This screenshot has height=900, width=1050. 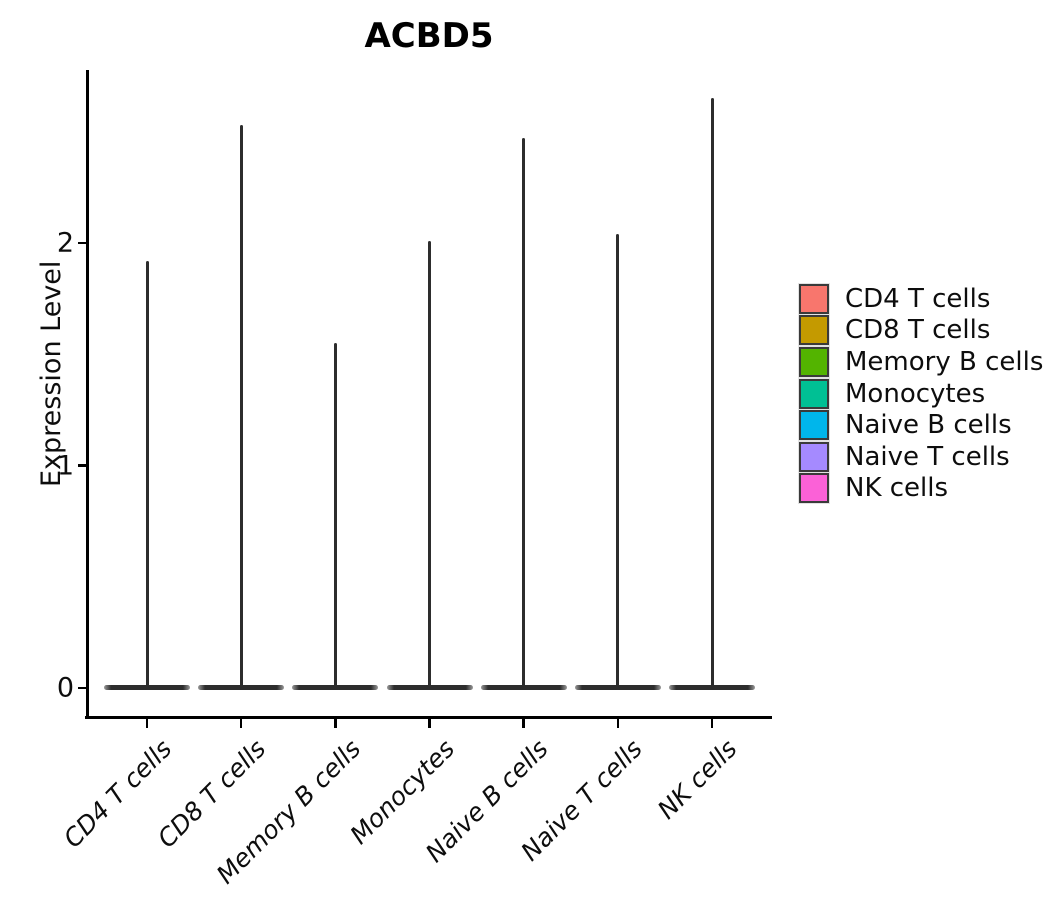 I want to click on plot-title: ACBD5, so click(x=429, y=36).